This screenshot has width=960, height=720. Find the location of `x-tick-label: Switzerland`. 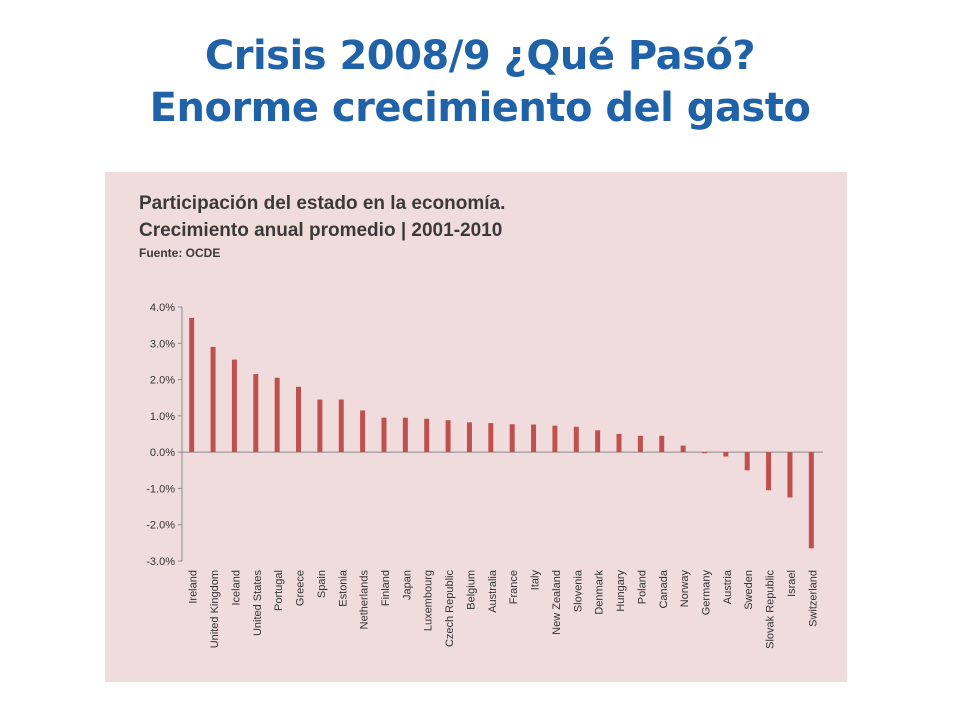

x-tick-label: Switzerland is located at coordinates (813, 598).